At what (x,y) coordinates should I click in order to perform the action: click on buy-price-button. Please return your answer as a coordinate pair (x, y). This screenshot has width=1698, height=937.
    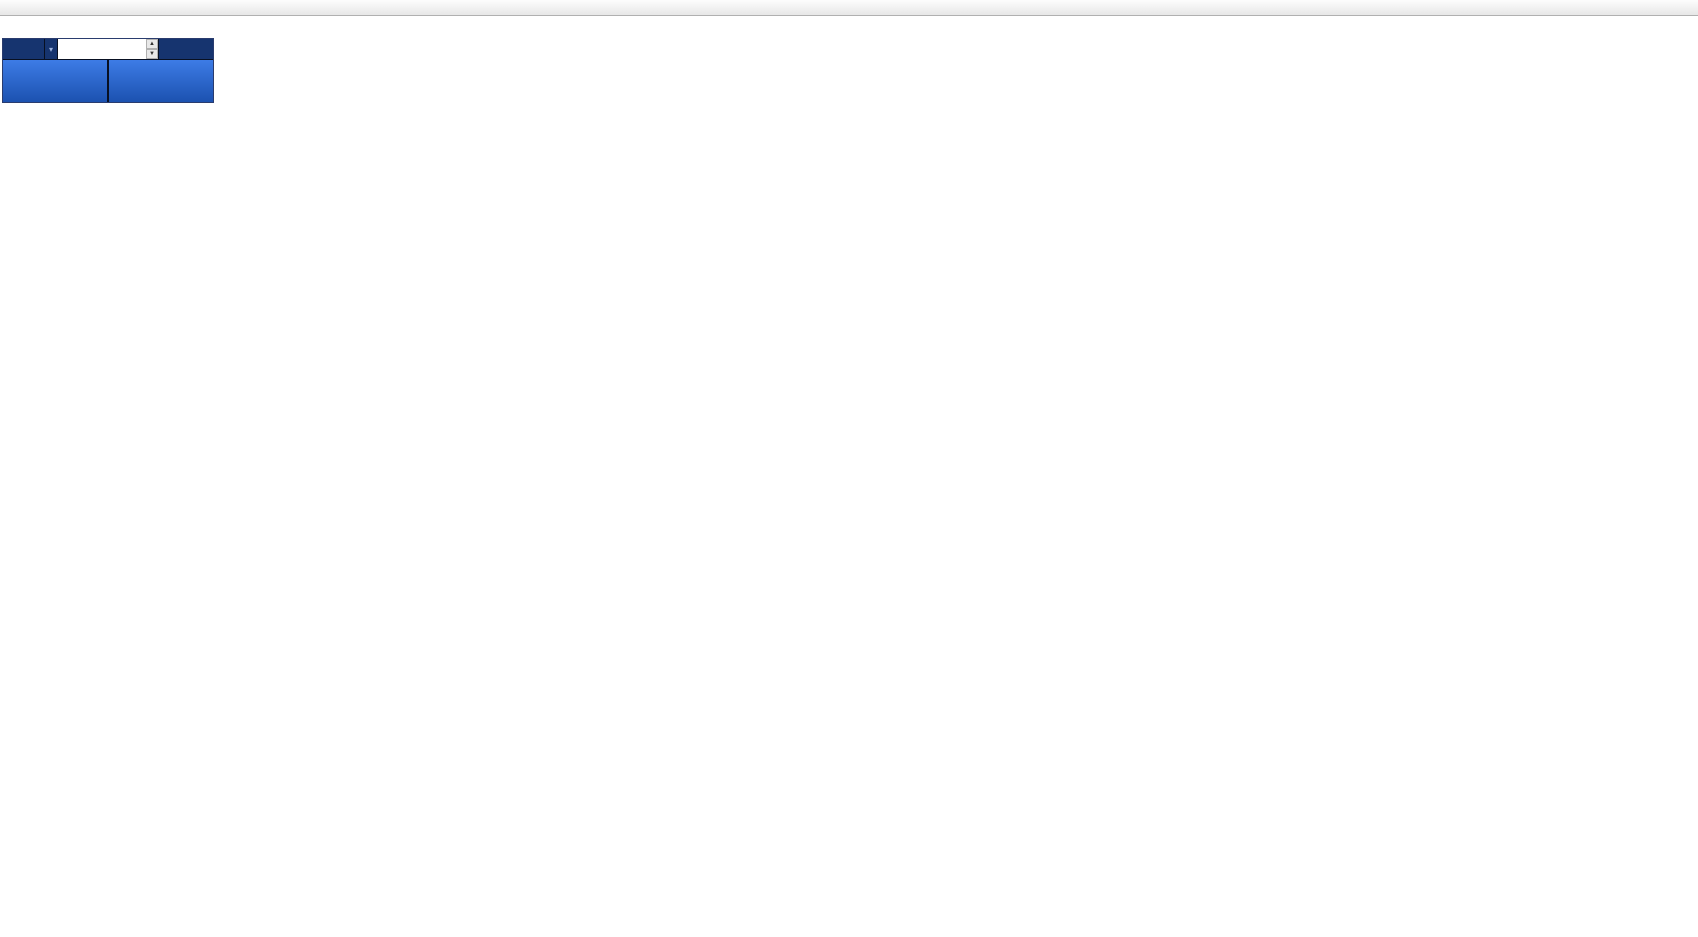
    Looking at the image, I should click on (161, 81).